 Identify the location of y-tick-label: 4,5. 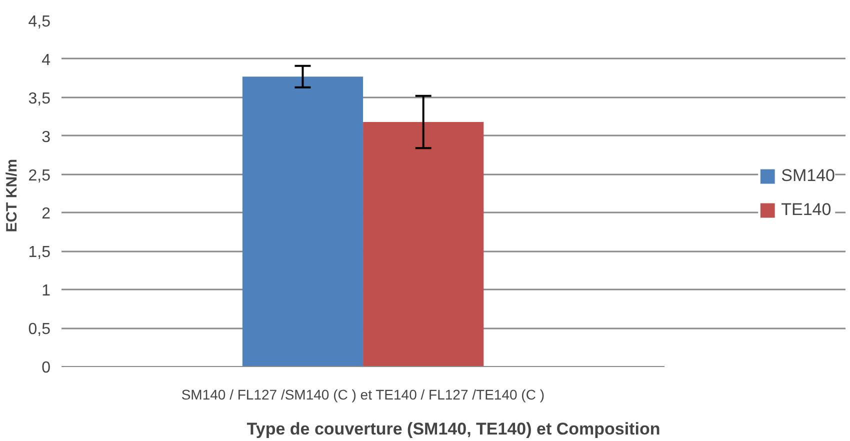
(39, 22).